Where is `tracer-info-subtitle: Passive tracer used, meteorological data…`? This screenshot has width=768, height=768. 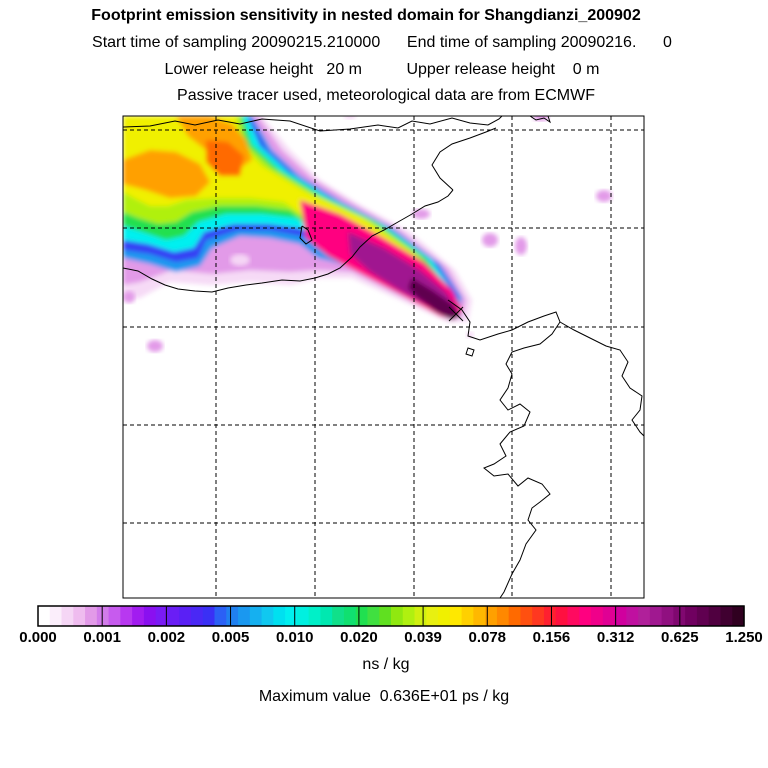
tracer-info-subtitle: Passive tracer used, meteorological data… is located at coordinates (386, 95).